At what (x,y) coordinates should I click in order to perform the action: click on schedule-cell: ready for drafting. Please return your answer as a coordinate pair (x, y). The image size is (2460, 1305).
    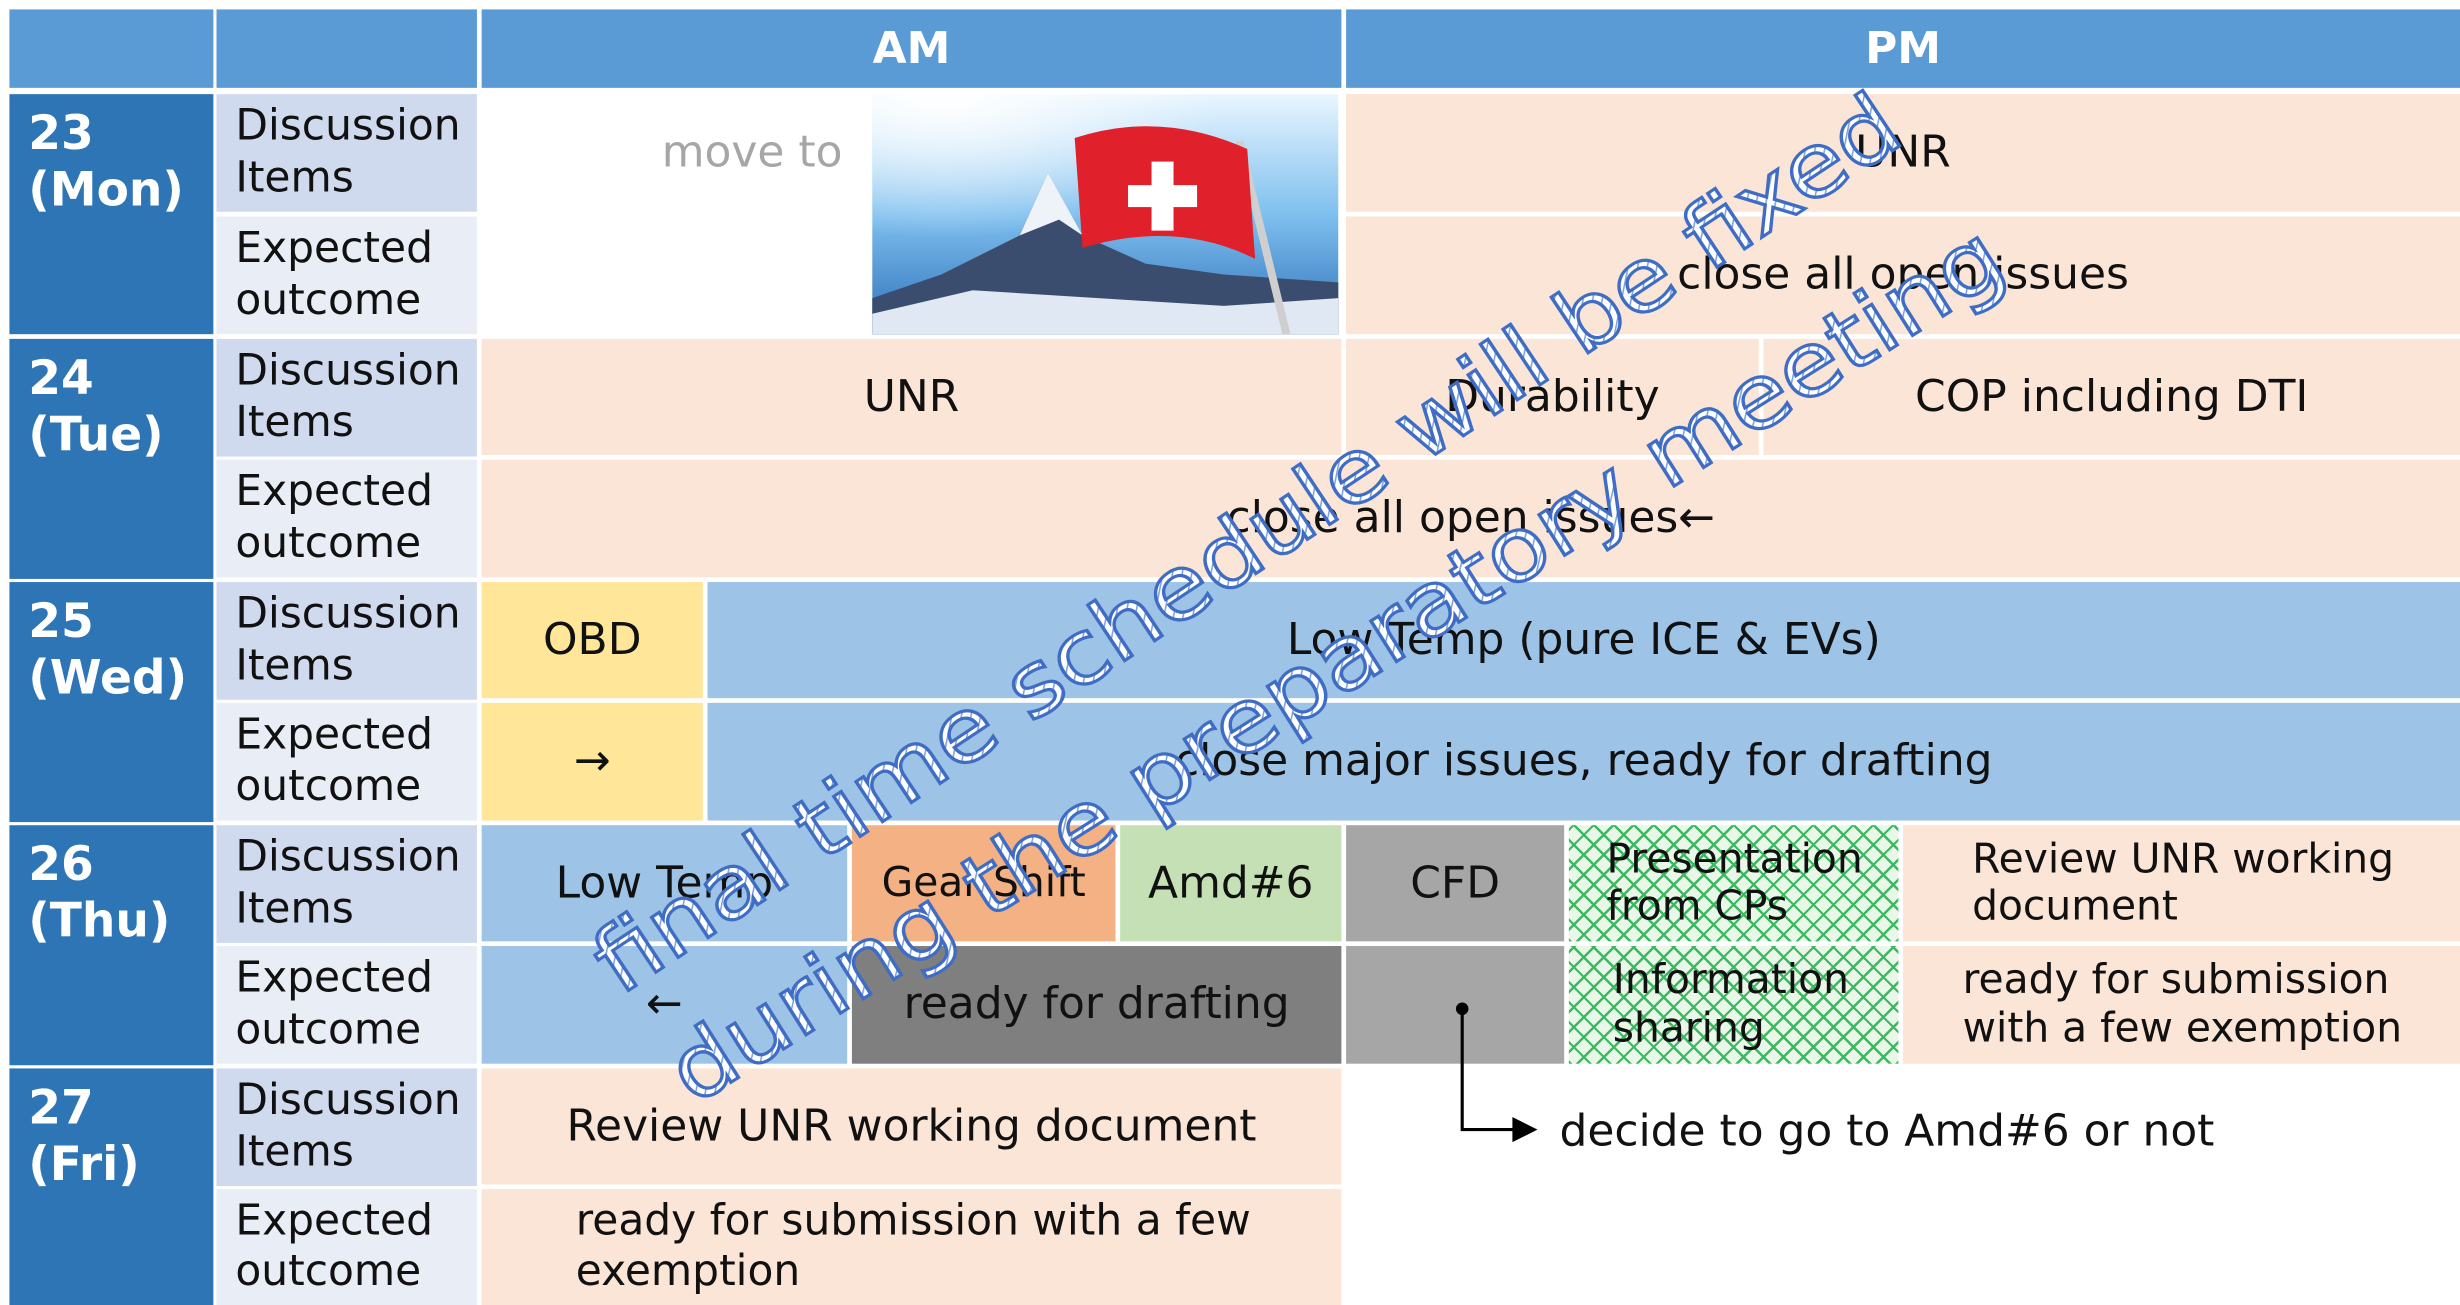
    Looking at the image, I should click on (1096, 1005).